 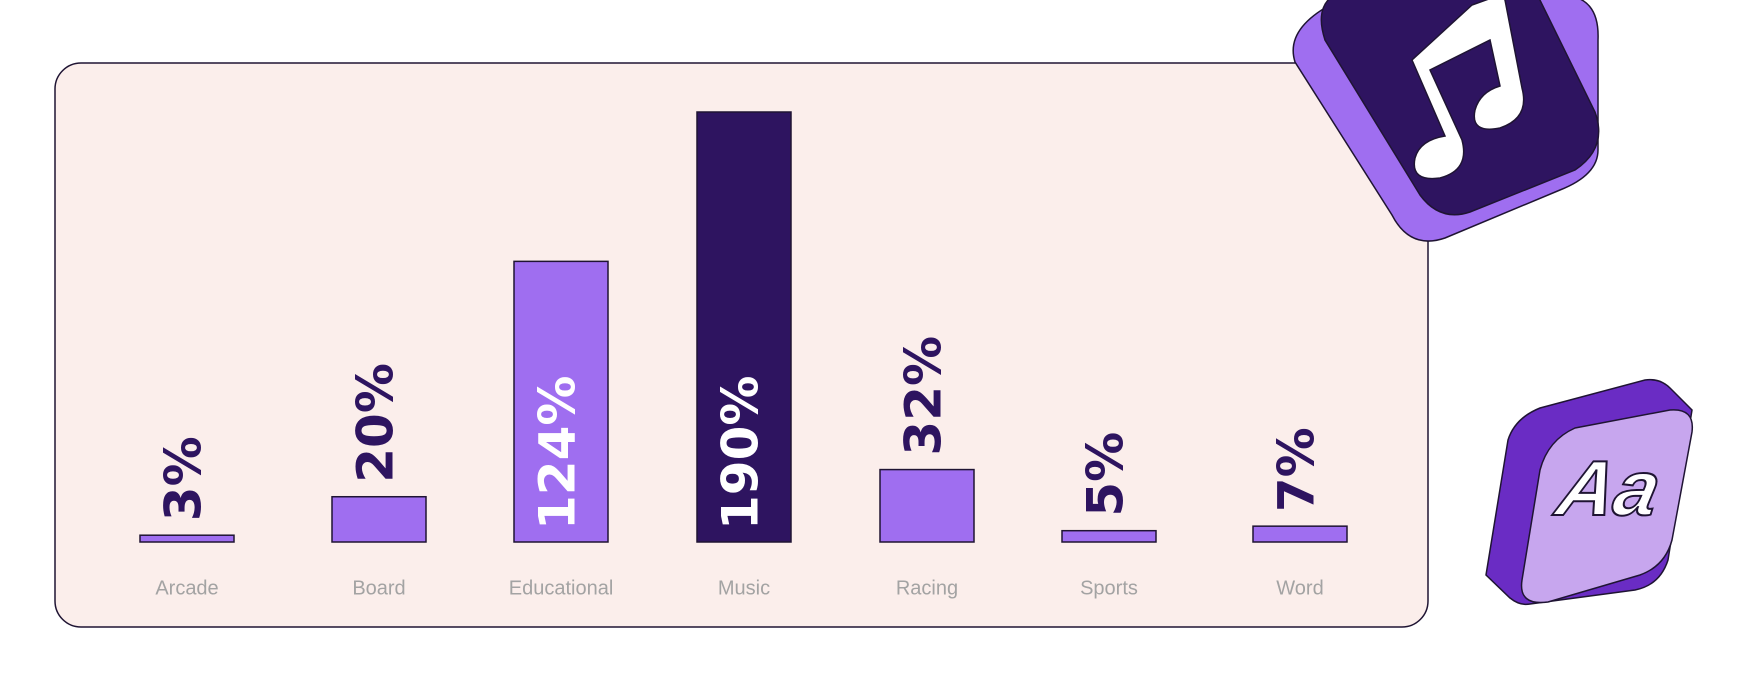 What do you see at coordinates (376, 423) in the screenshot?
I see `value-label: 20%` at bounding box center [376, 423].